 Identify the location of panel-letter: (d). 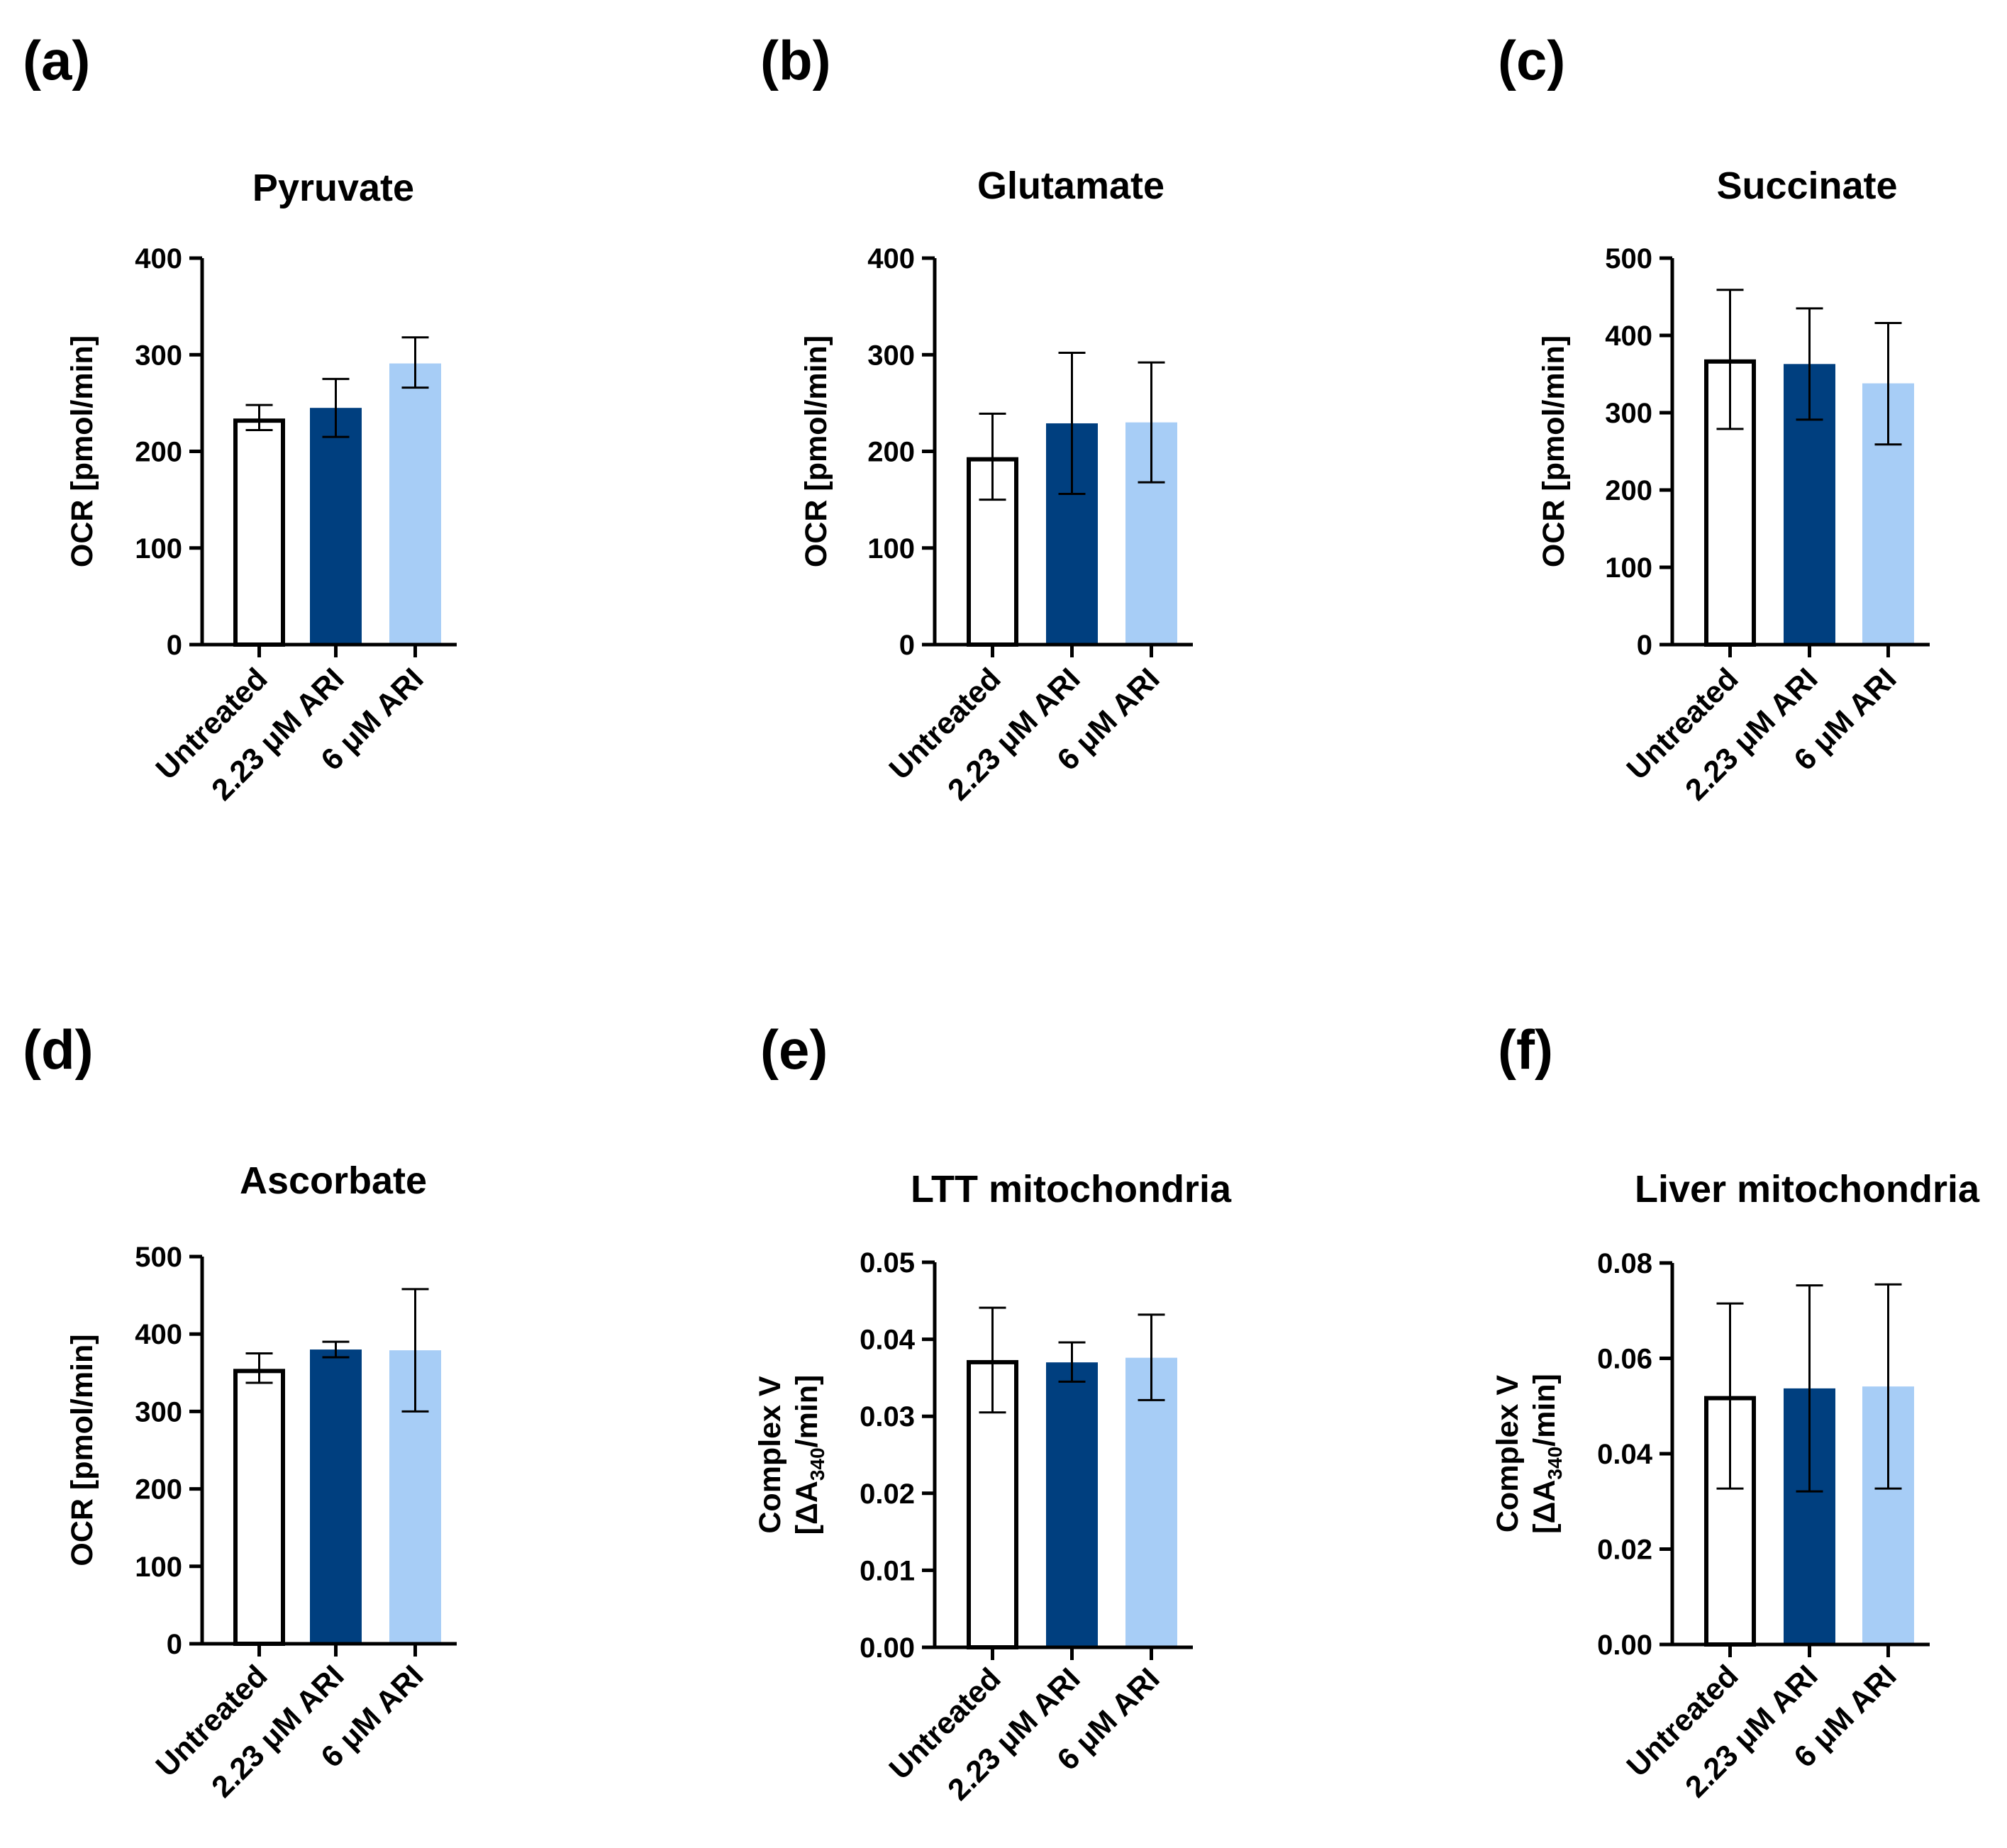
(58, 1049).